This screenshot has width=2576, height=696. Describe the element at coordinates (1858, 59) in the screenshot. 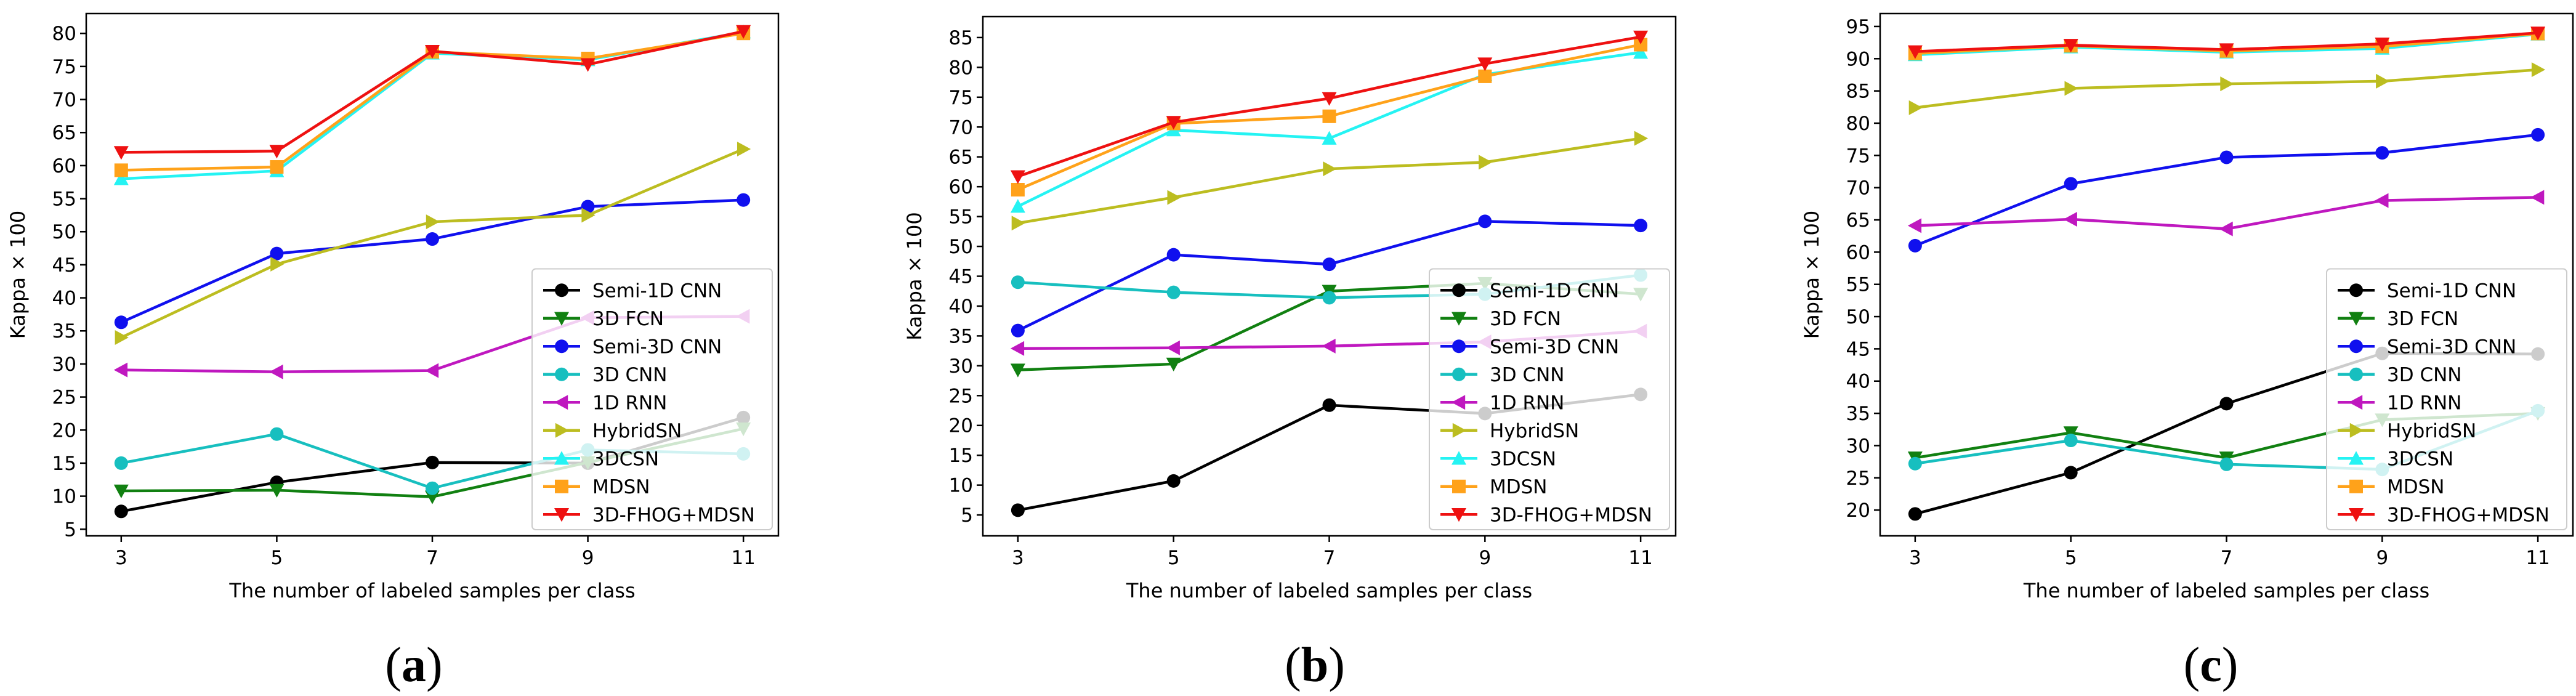

I see `y-tick-label: 90` at that location.